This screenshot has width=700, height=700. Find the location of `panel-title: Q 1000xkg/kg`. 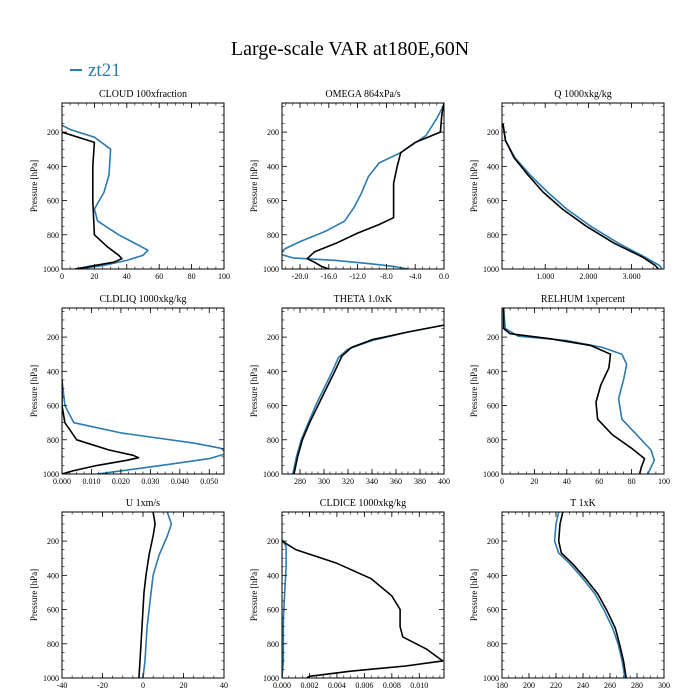

panel-title: Q 1000xkg/kg is located at coordinates (583, 94).